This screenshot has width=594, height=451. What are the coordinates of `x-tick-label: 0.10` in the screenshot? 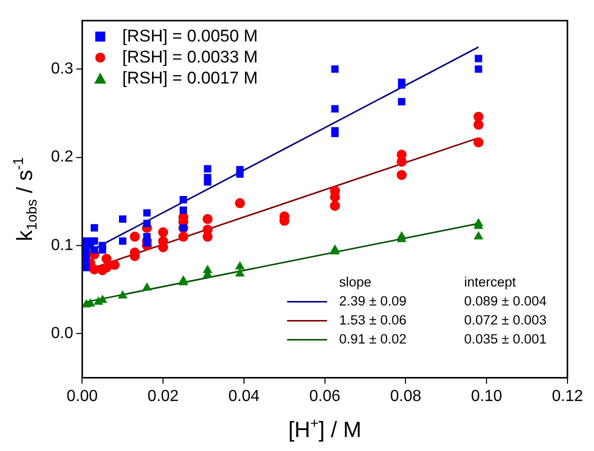 It's located at (486, 396).